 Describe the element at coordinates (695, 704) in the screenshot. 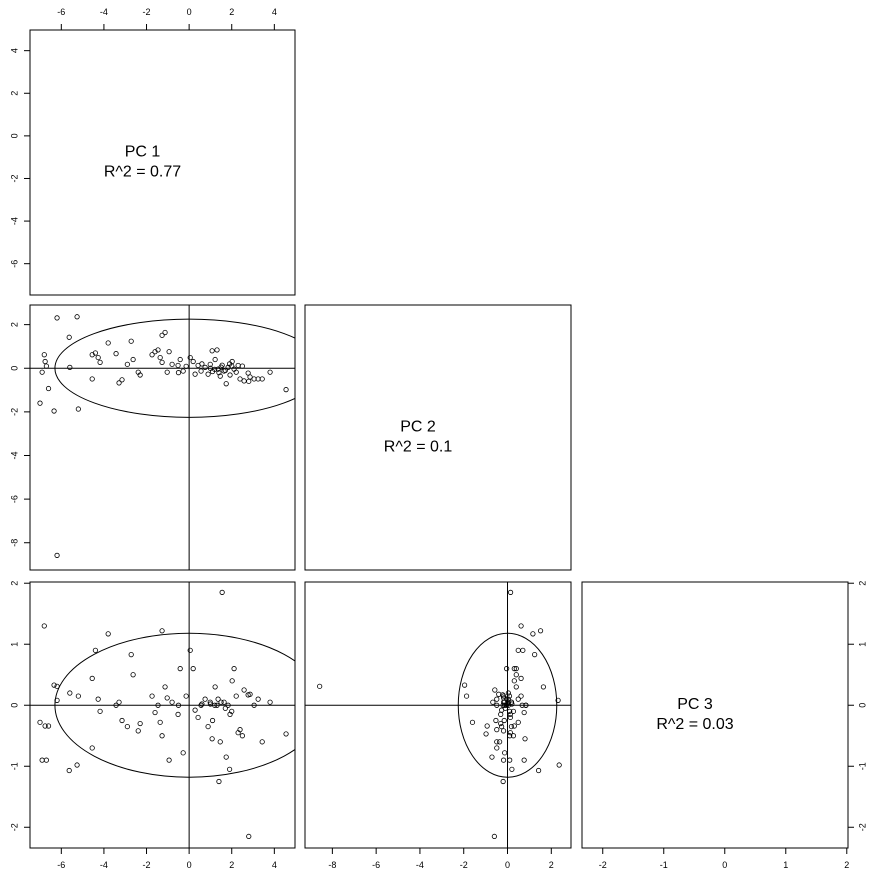

I see `variable-name: PC 3` at that location.